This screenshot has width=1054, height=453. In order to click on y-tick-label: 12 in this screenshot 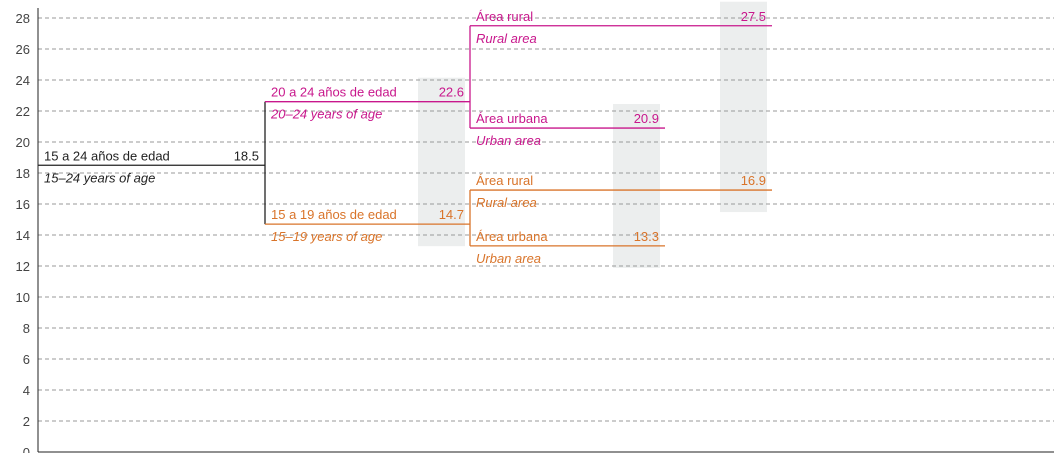, I will do `click(23, 266)`.